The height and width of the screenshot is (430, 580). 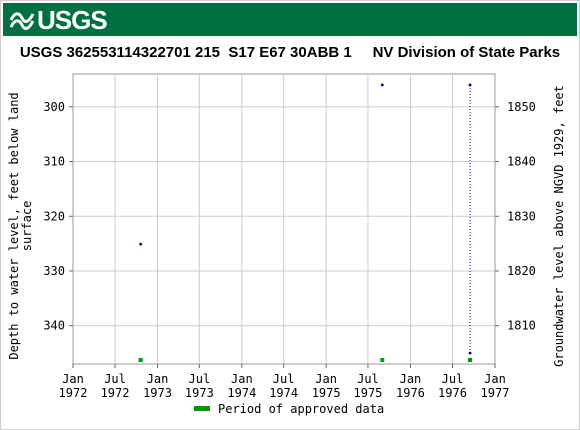 I want to click on y-left-axis-label-line1: Depth to water level, feet below land, so click(x=14, y=225).